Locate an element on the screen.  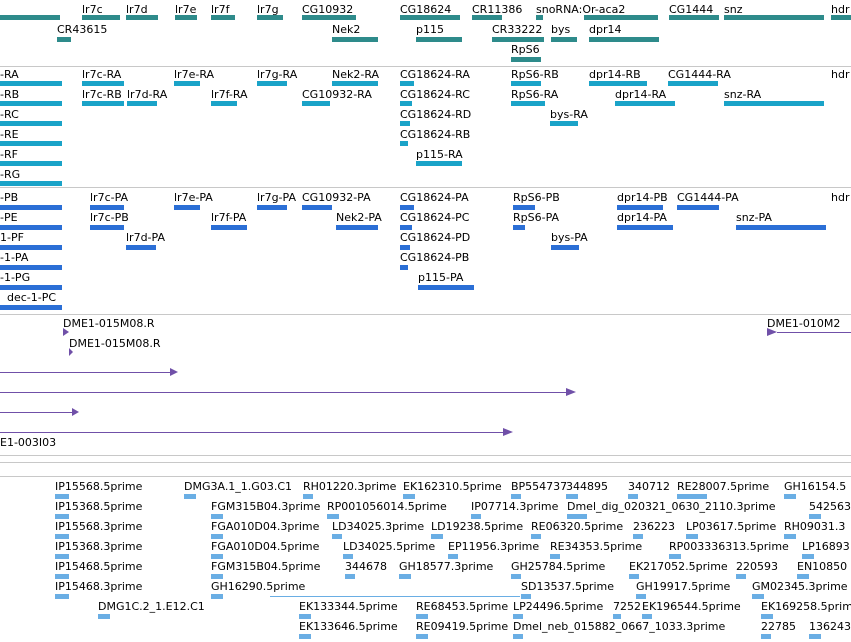
transcript-label: CG18624-PA is located at coordinates (434, 197).